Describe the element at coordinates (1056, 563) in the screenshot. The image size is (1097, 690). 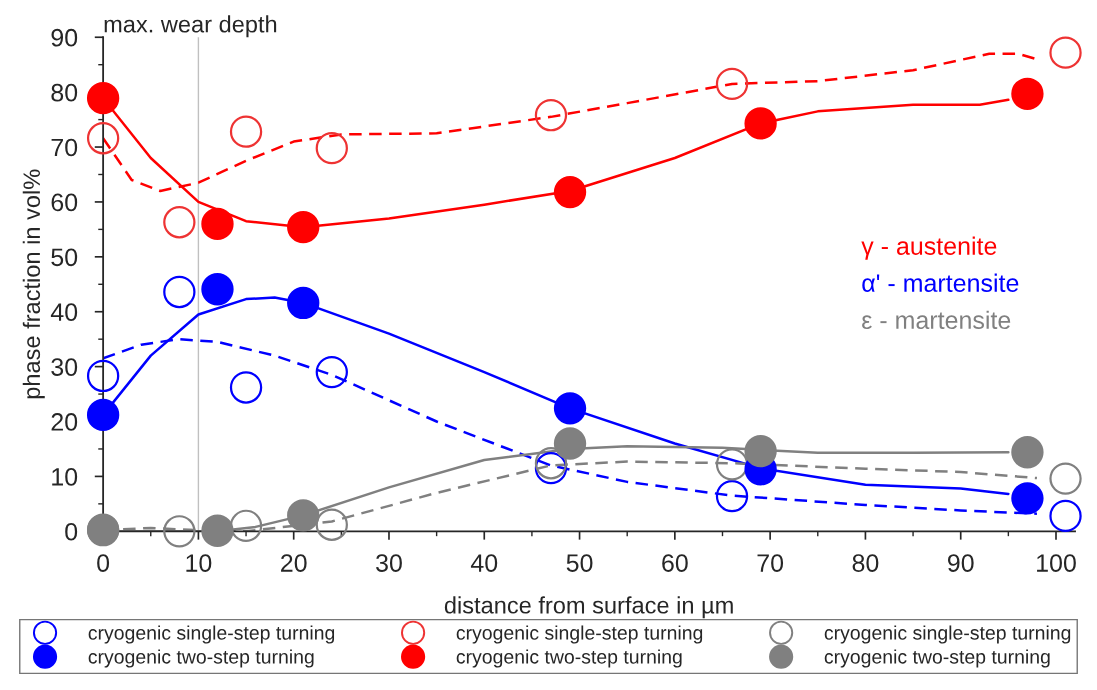
I see `x-tick-label: 100` at that location.